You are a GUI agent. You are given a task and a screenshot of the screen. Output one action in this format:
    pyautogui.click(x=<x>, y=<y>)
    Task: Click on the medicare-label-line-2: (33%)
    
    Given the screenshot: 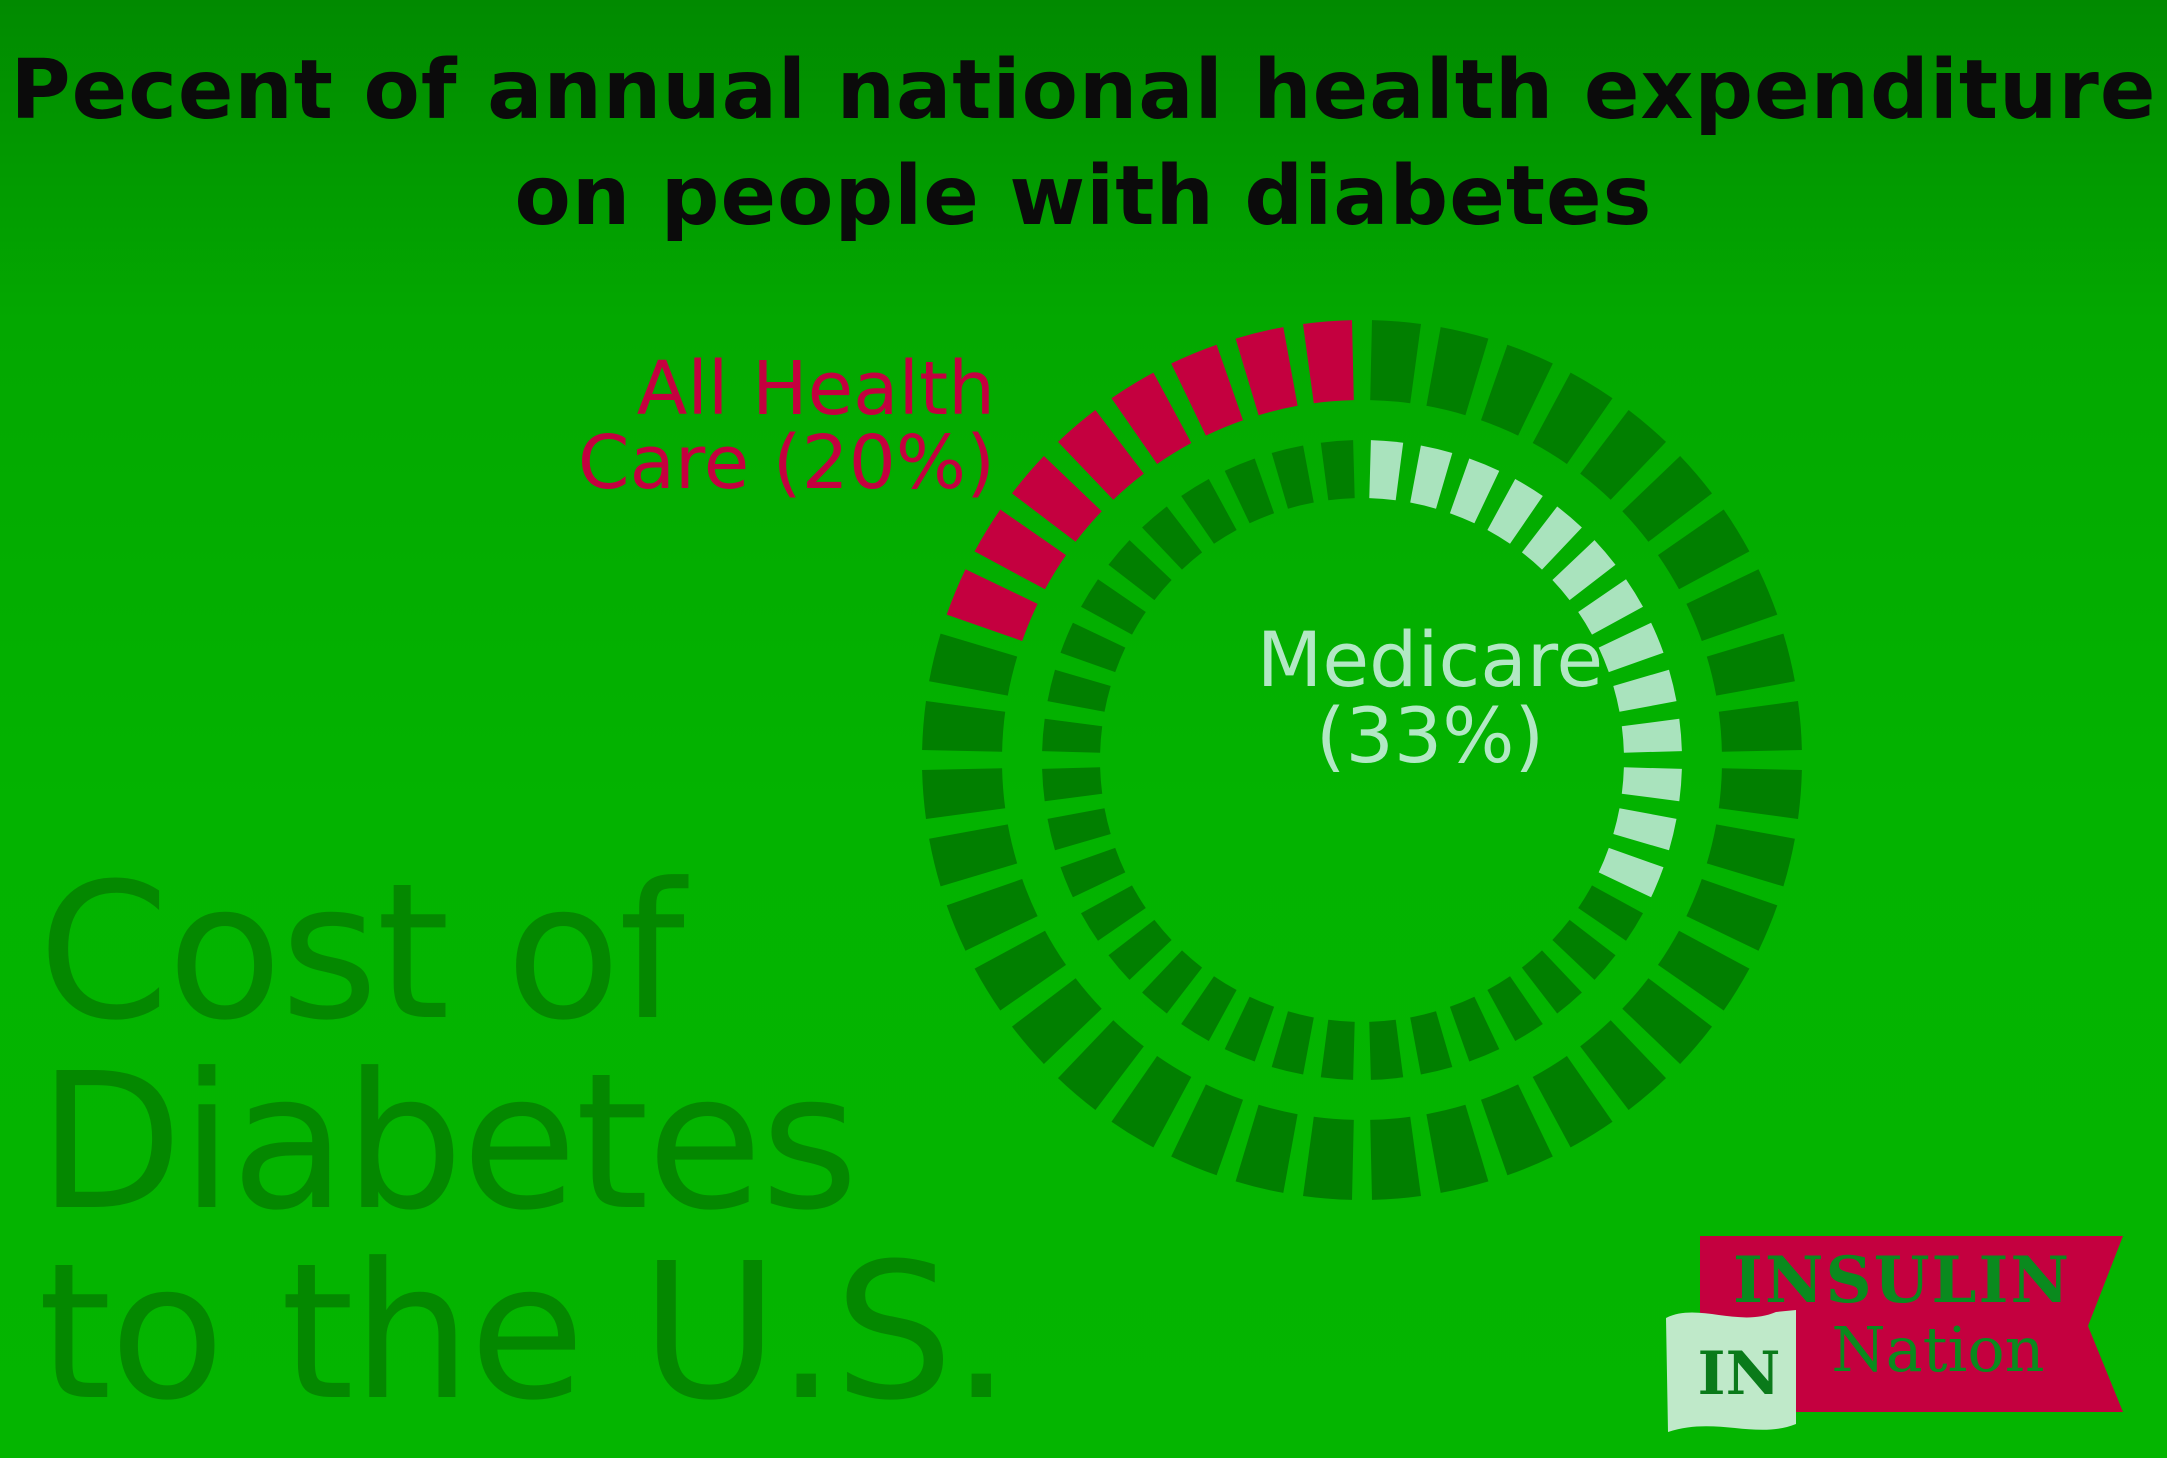 What is the action you would take?
    pyautogui.click(x=1430, y=735)
    